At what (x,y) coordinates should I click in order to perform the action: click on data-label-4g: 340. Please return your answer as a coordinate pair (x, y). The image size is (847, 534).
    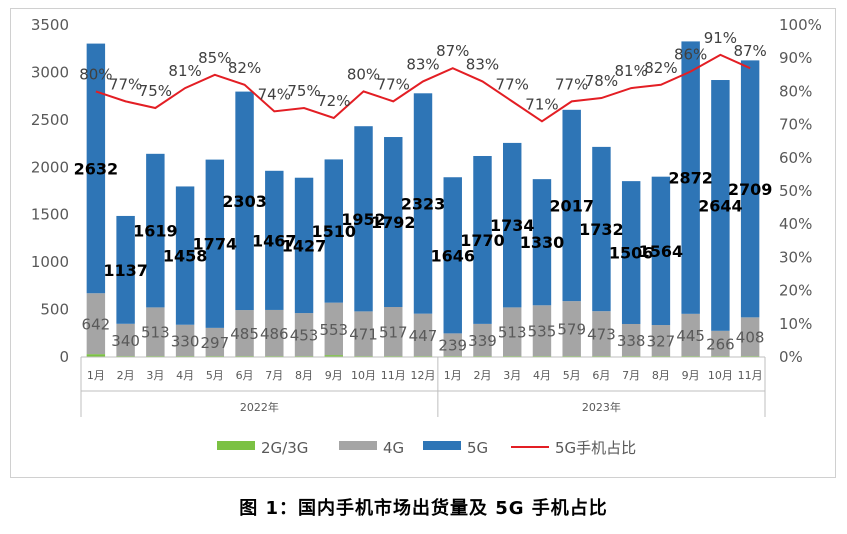
    Looking at the image, I should click on (125, 341).